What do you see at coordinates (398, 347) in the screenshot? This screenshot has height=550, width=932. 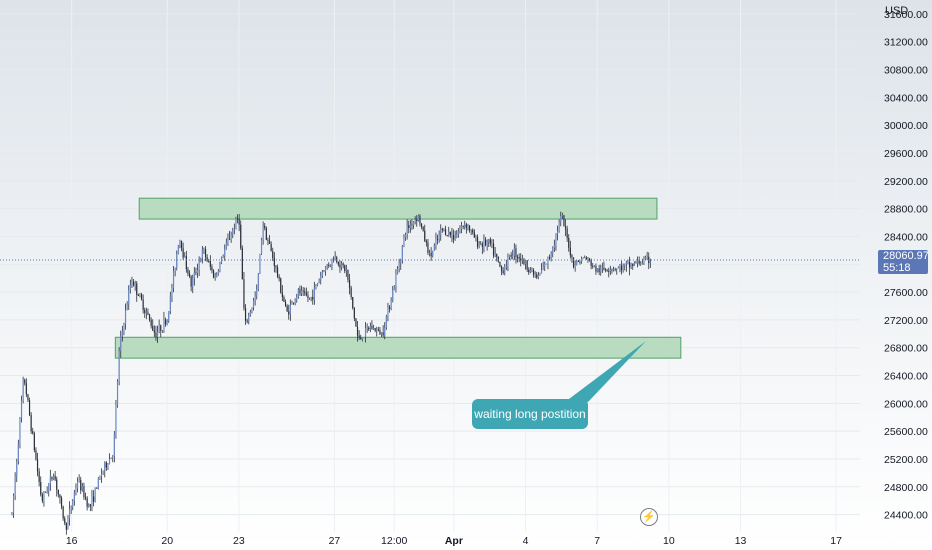 I see `support-zone` at bounding box center [398, 347].